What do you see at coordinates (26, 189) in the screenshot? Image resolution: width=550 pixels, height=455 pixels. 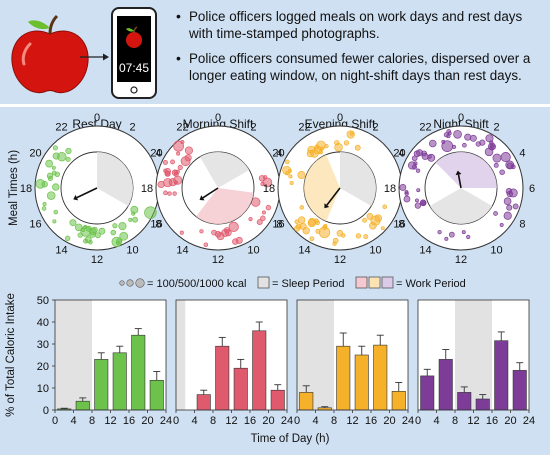 I see `clock-hour-label: 18` at bounding box center [26, 189].